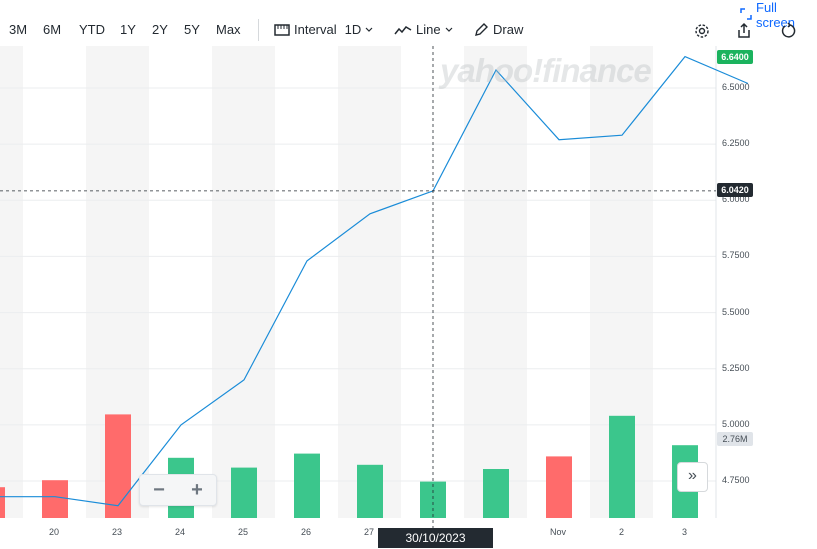  I want to click on fullscreen-label: Full screen, so click(776, 15).